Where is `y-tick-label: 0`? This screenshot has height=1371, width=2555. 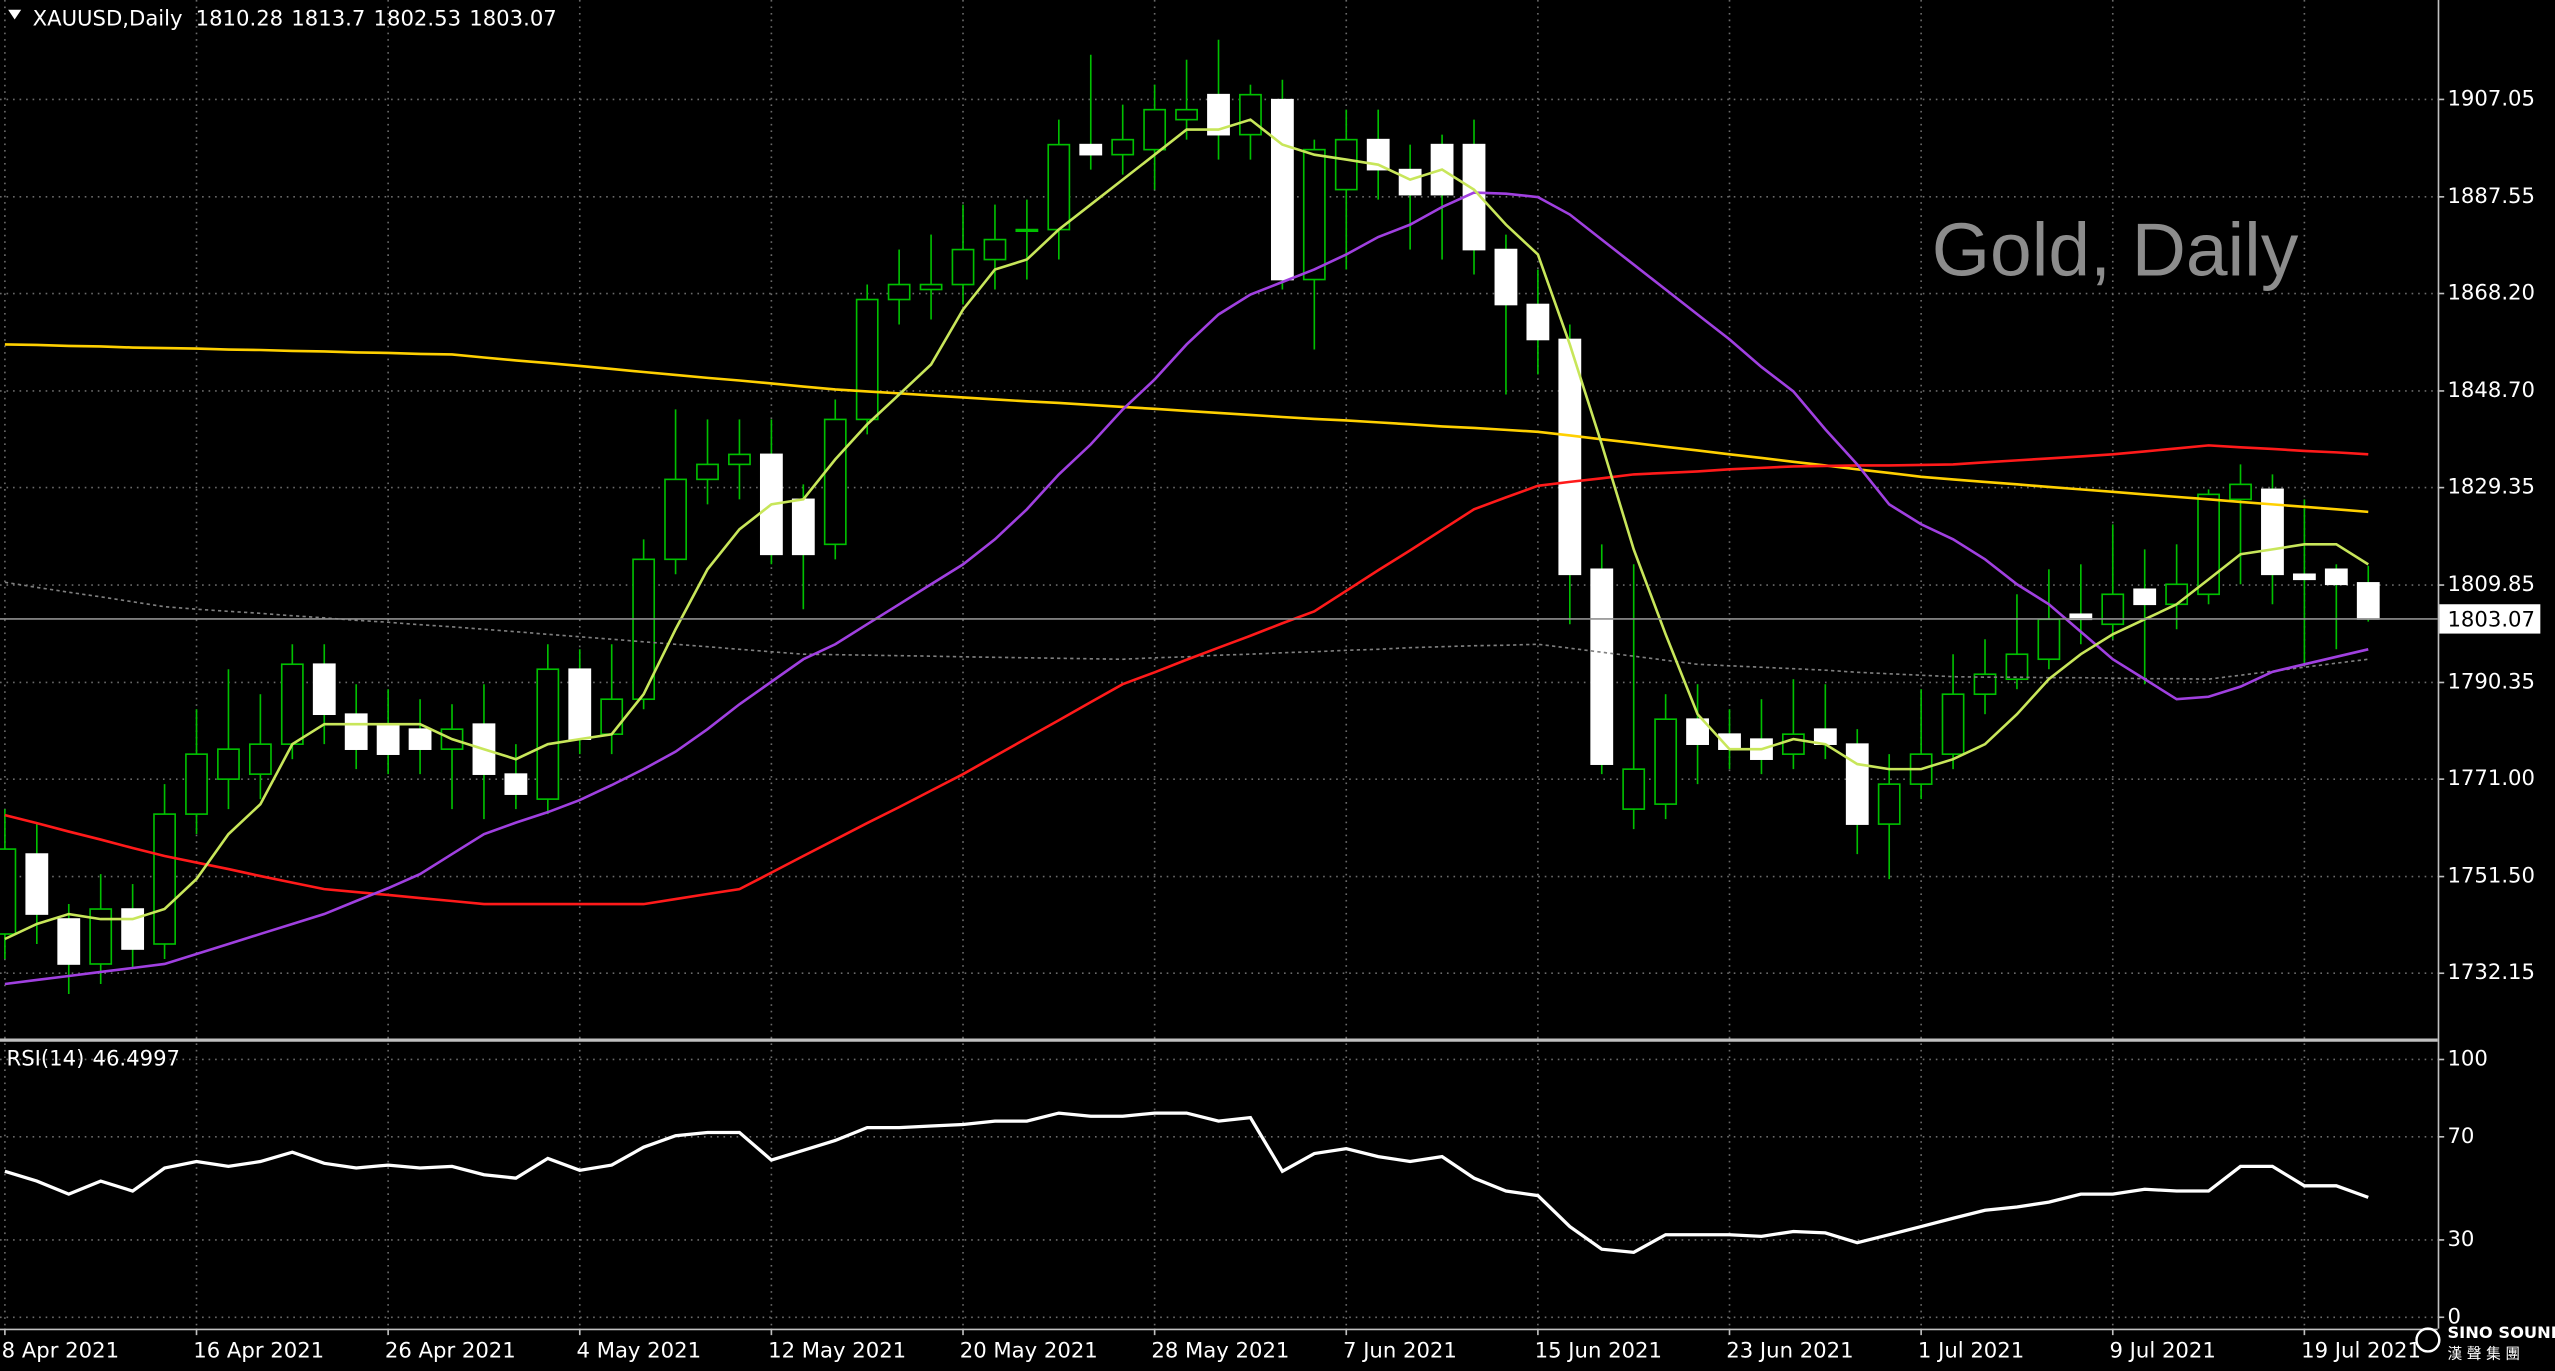
y-tick-label: 0 is located at coordinates (2453, 1315).